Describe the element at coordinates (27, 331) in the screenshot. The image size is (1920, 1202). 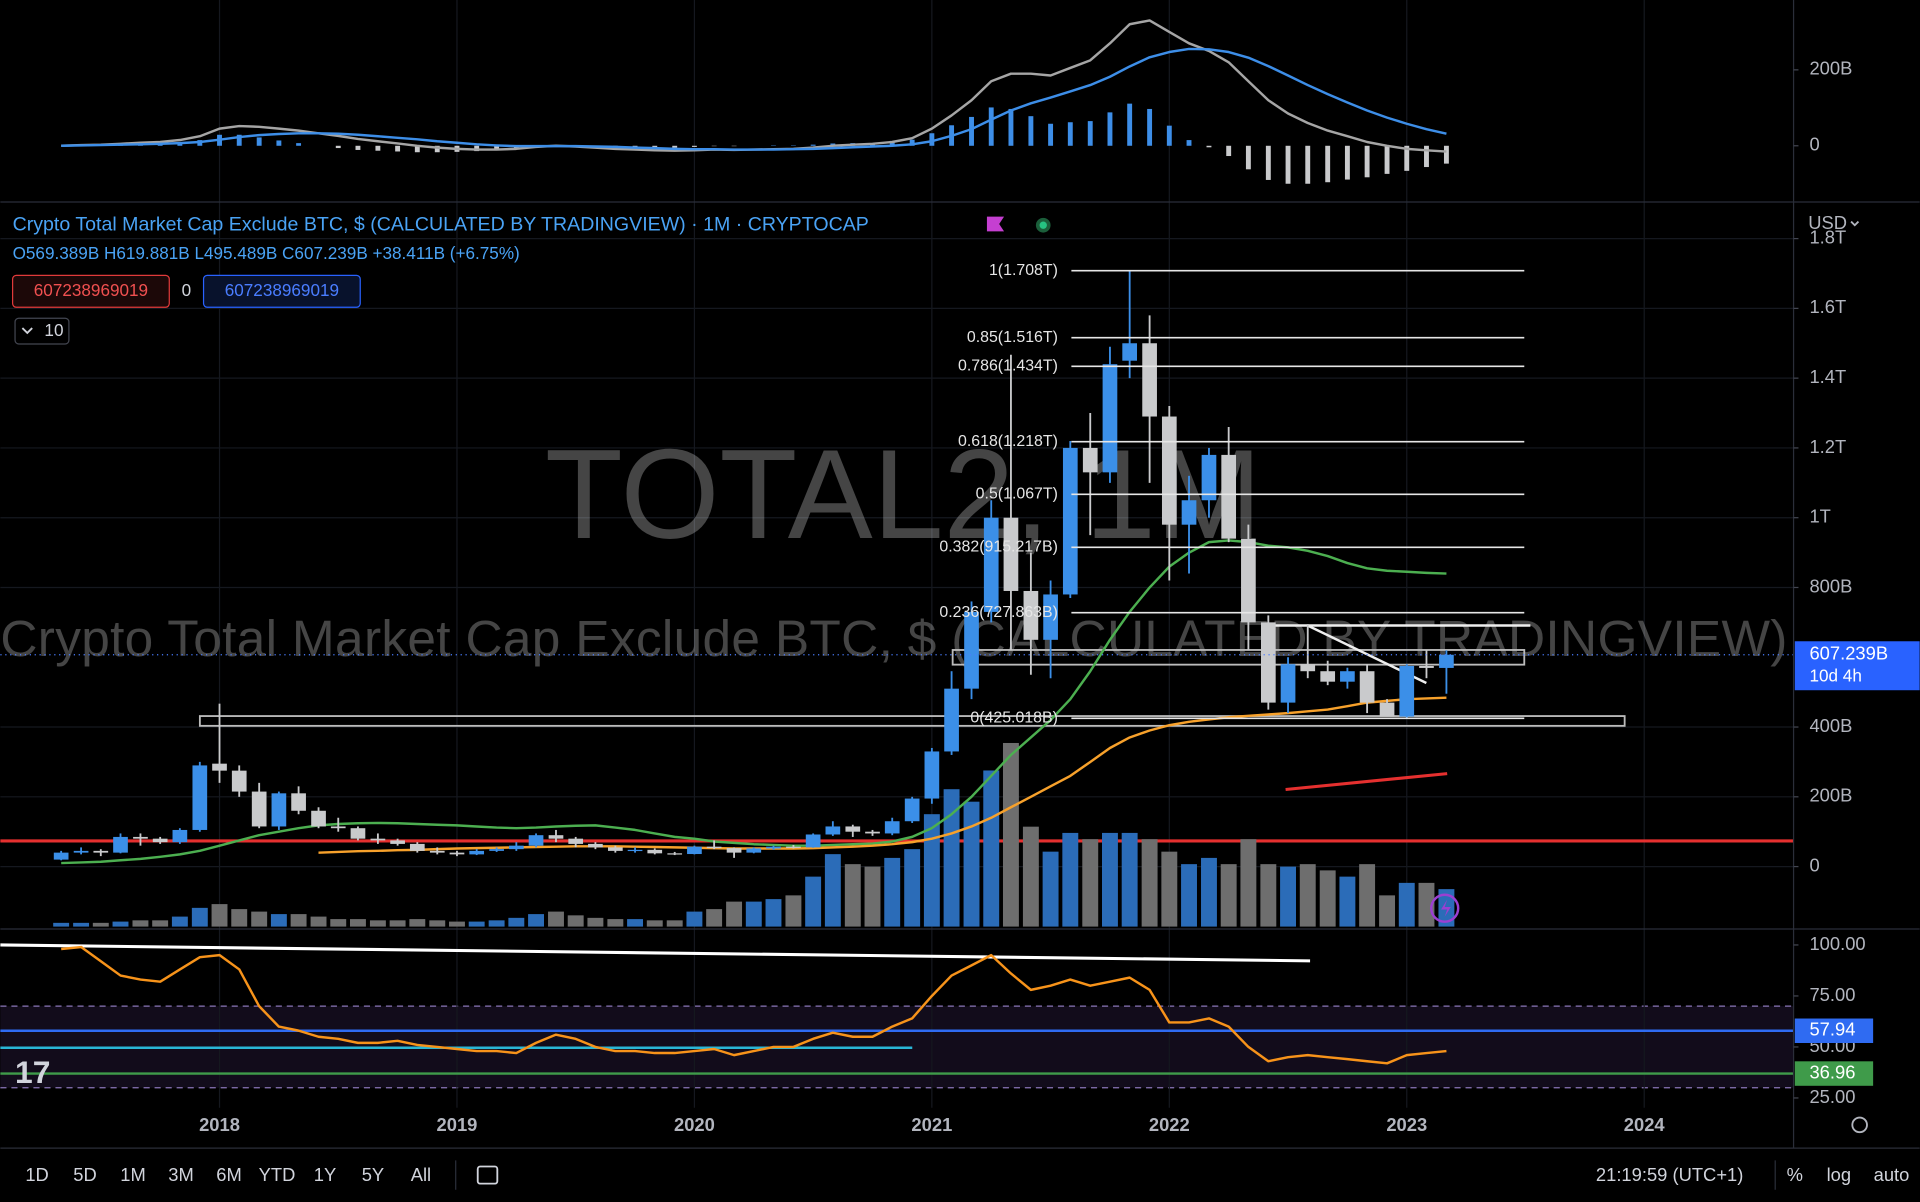
I see `chevron-icon` at that location.